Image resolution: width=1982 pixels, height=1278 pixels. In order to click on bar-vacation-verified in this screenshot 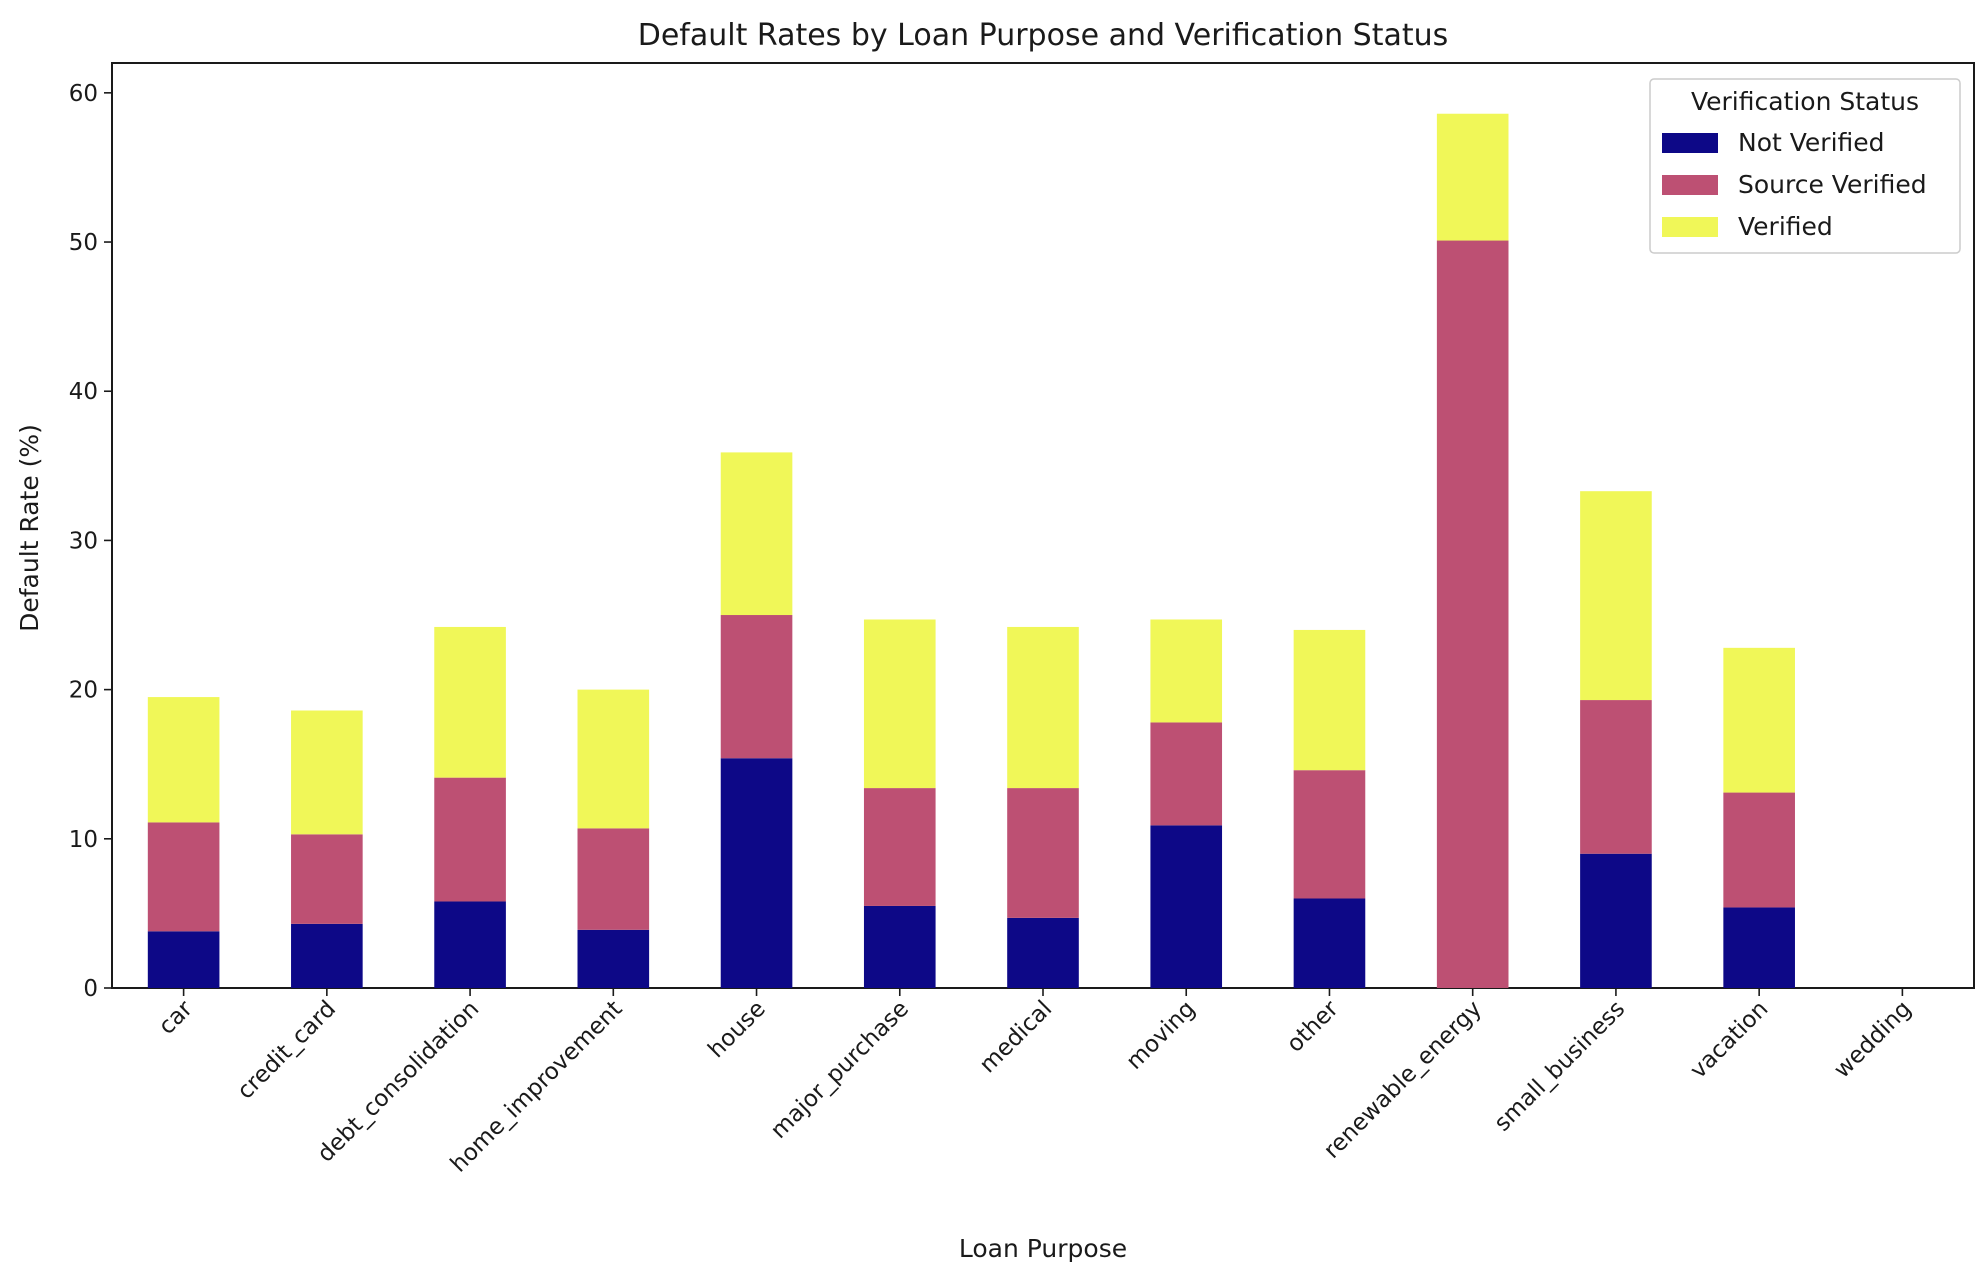, I will do `click(1759, 720)`.